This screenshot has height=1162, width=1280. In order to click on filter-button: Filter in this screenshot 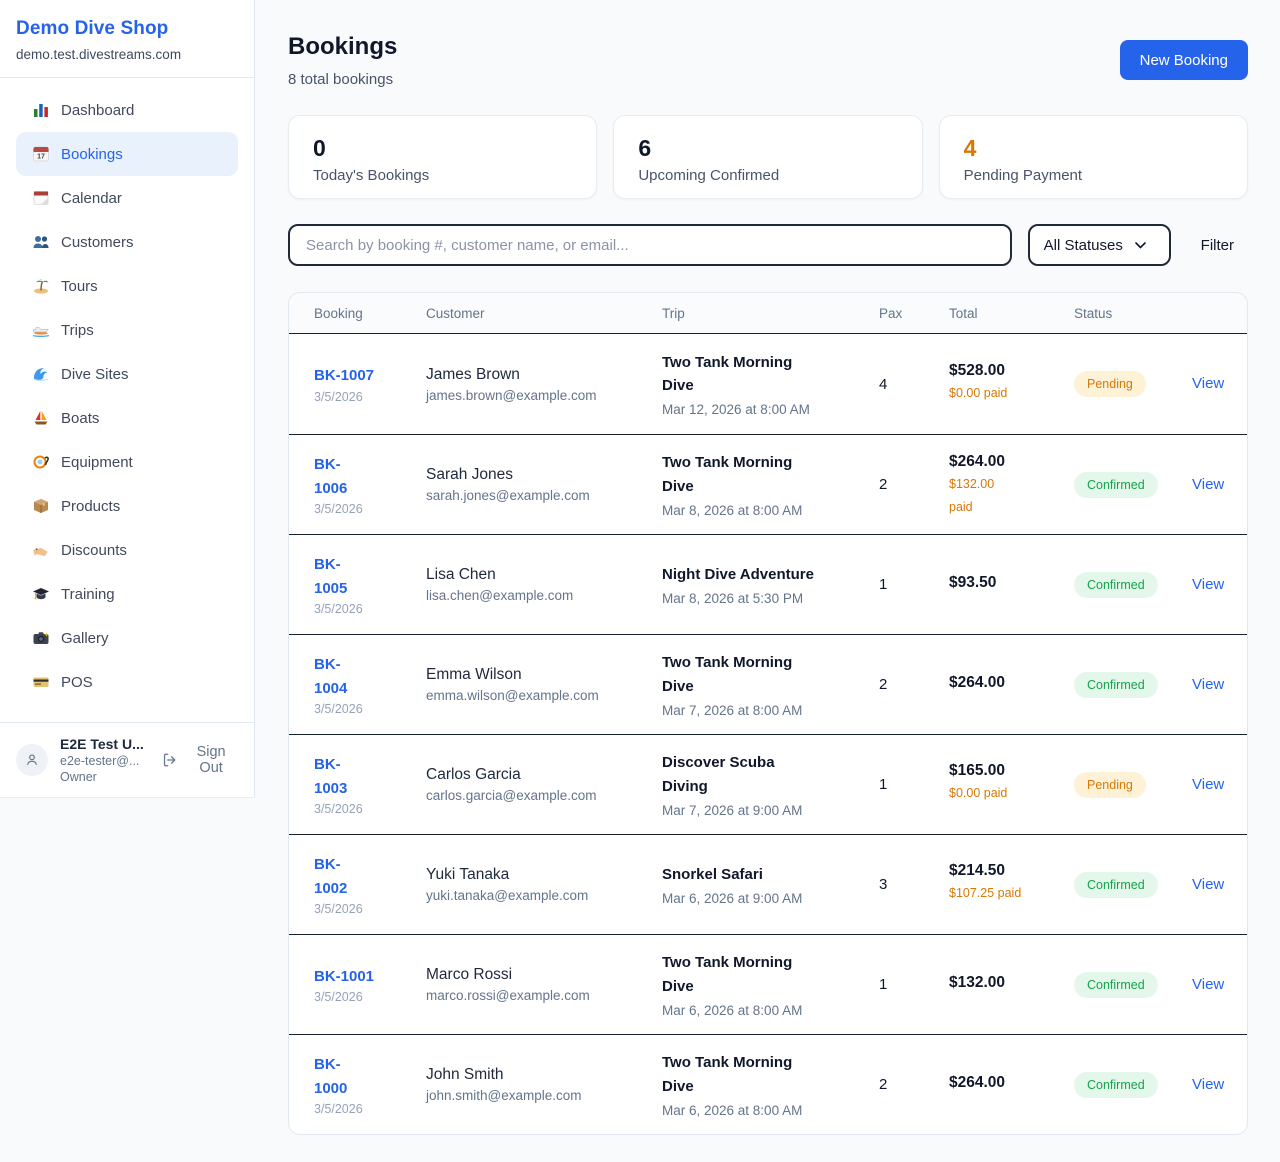, I will do `click(1217, 245)`.